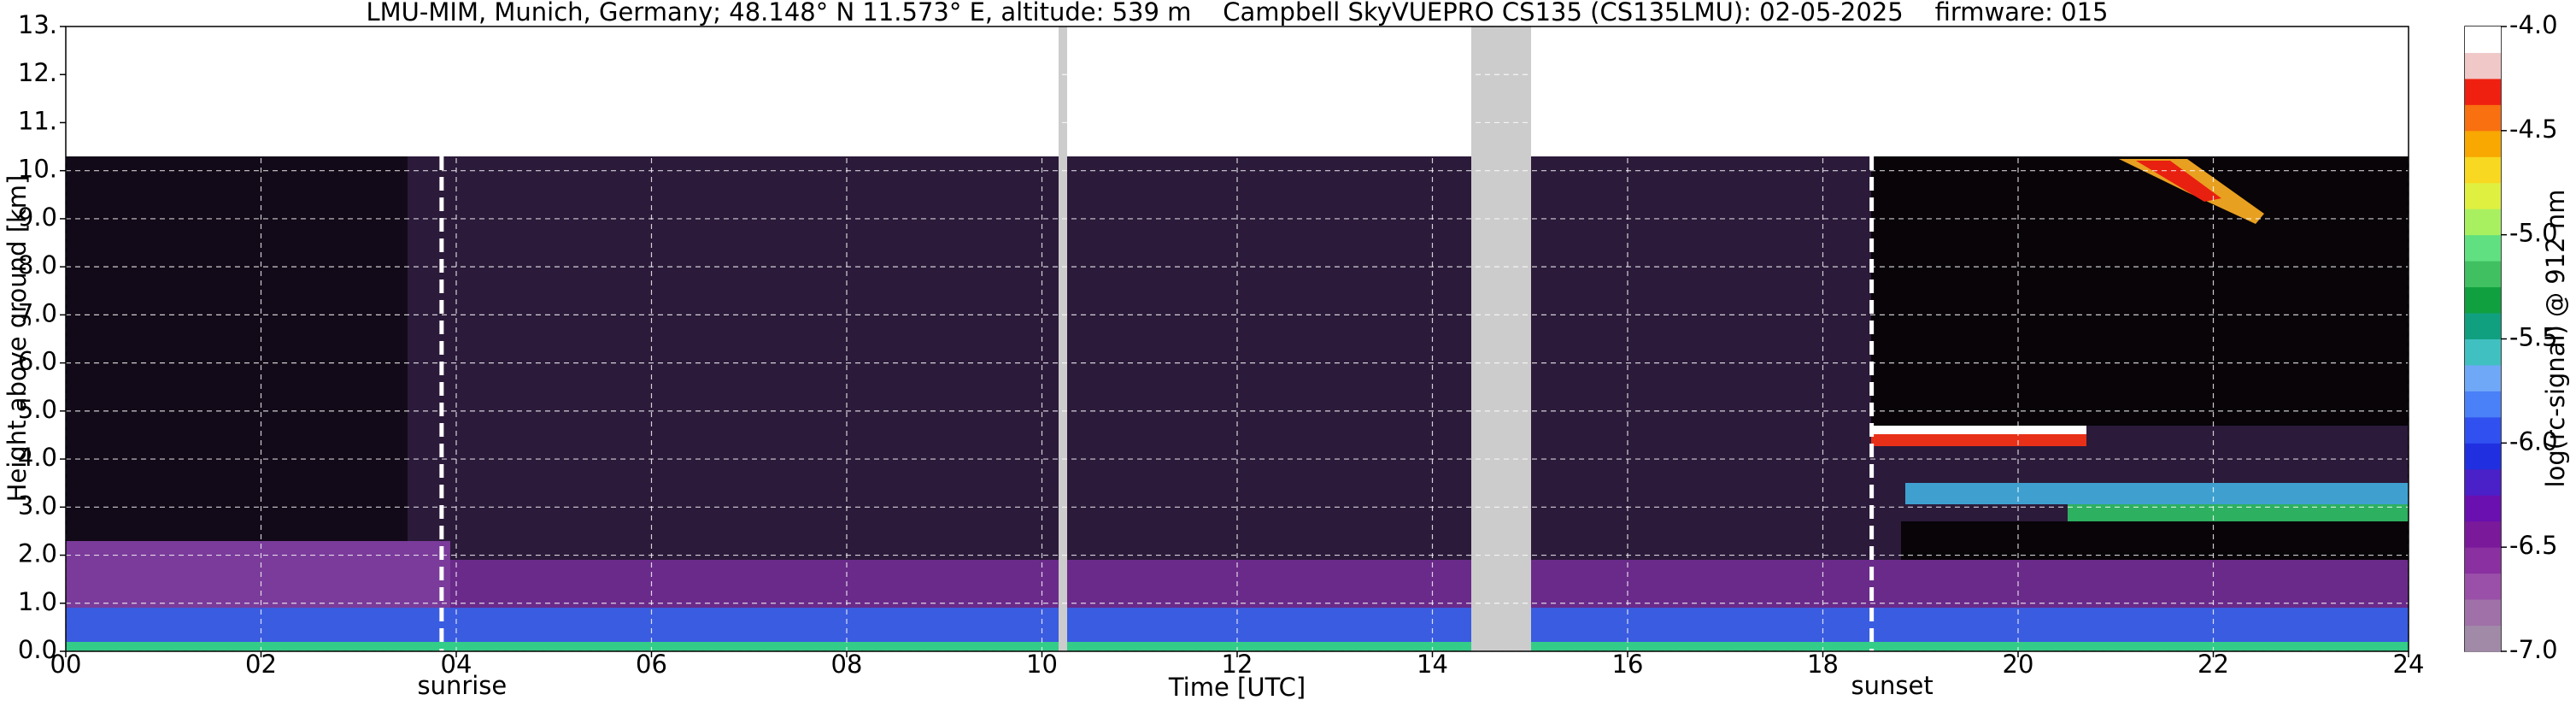 This screenshot has height=706, width=2576. Describe the element at coordinates (37, 312) in the screenshot. I see `y-tick-label: 7.0` at that location.